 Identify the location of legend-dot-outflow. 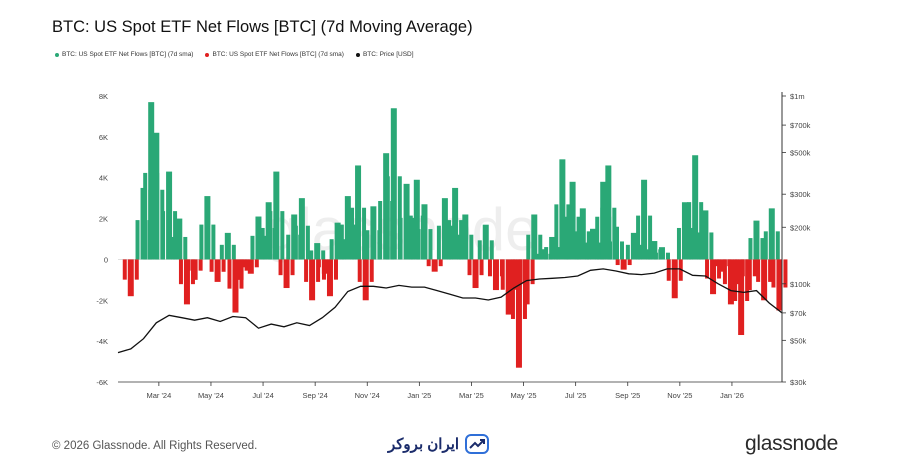
(207, 54).